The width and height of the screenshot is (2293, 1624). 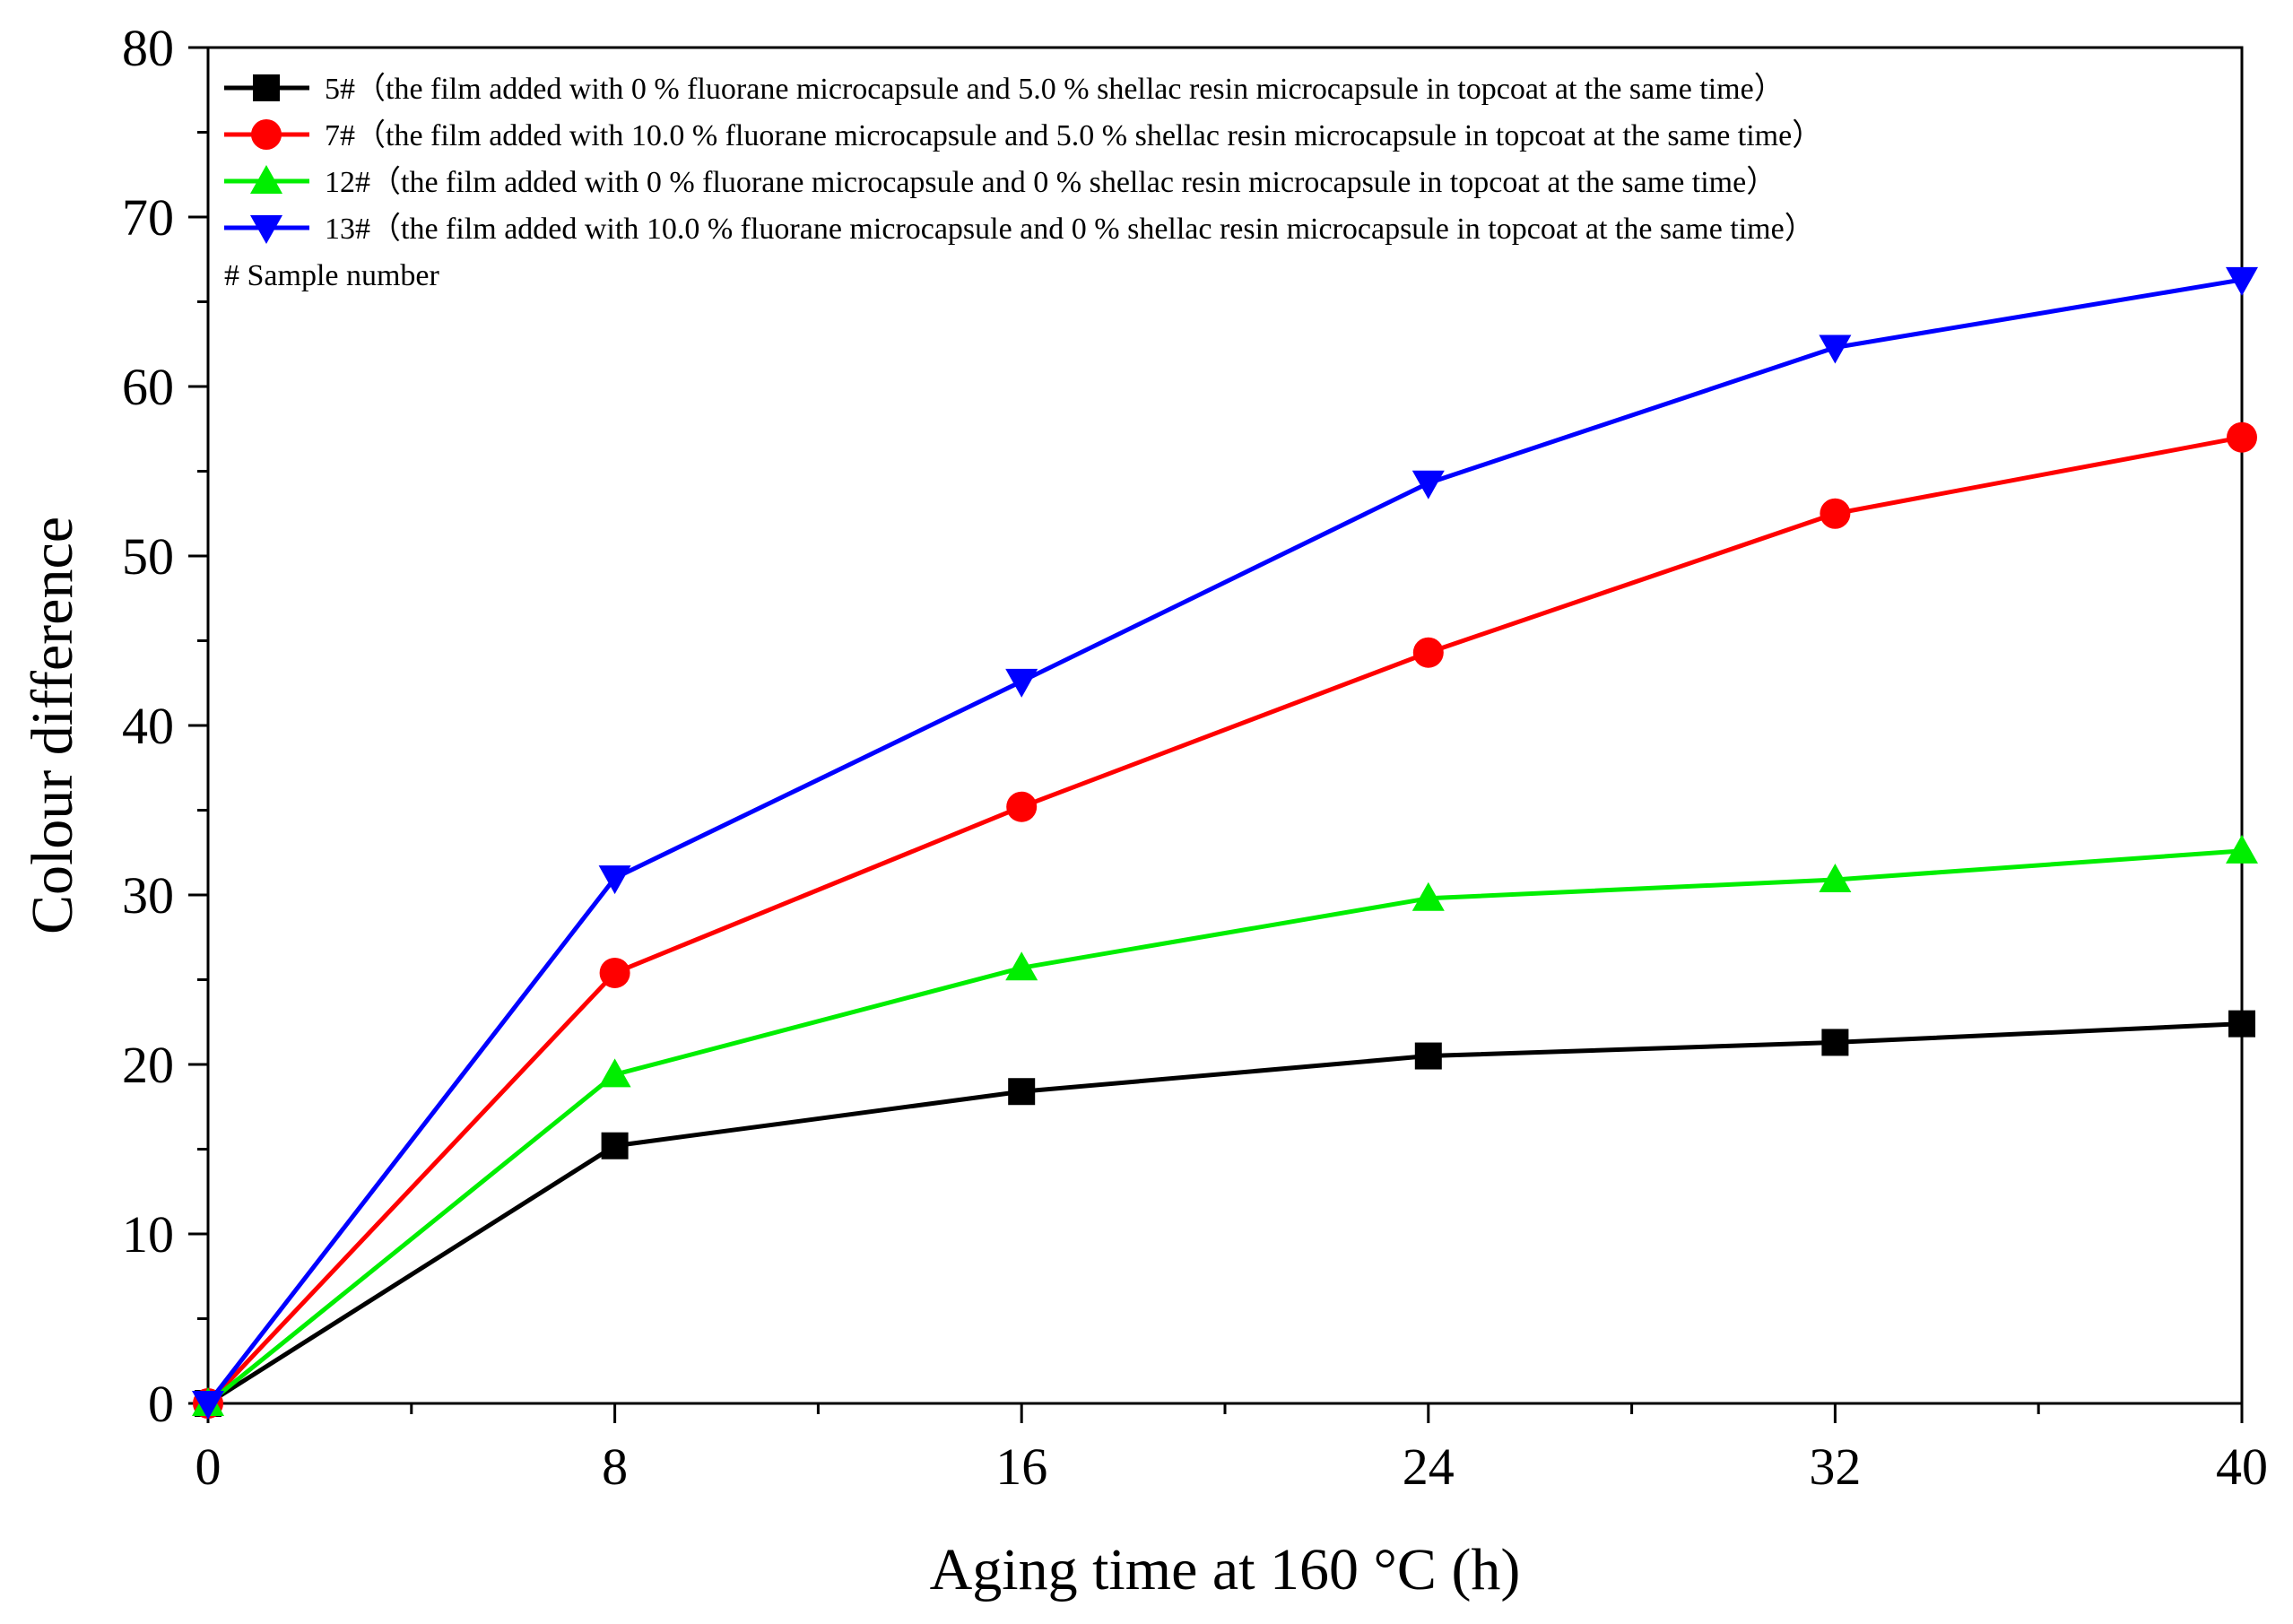 I want to click on x-tick-label: 40, so click(x=2242, y=1466).